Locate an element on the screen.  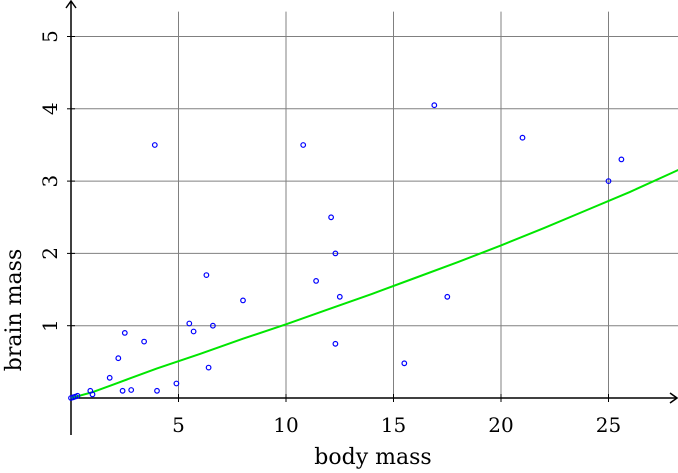
x-axis-arrow is located at coordinates (673, 398).